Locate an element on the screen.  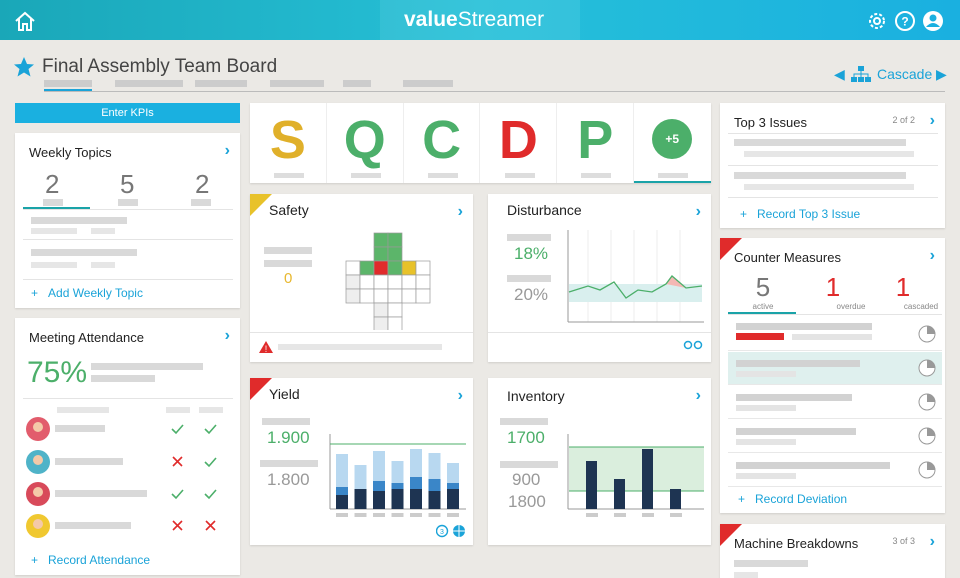
disturbance-value: 20% is located at coordinates (531, 294).